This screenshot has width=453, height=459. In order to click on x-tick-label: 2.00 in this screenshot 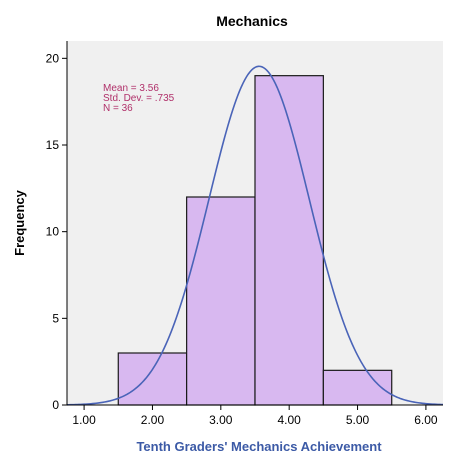, I will do `click(153, 420)`.